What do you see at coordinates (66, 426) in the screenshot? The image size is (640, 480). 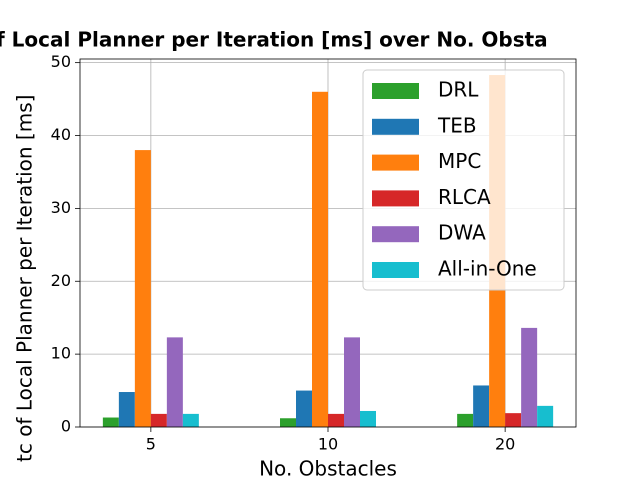 I see `y-tick-label: 0` at bounding box center [66, 426].